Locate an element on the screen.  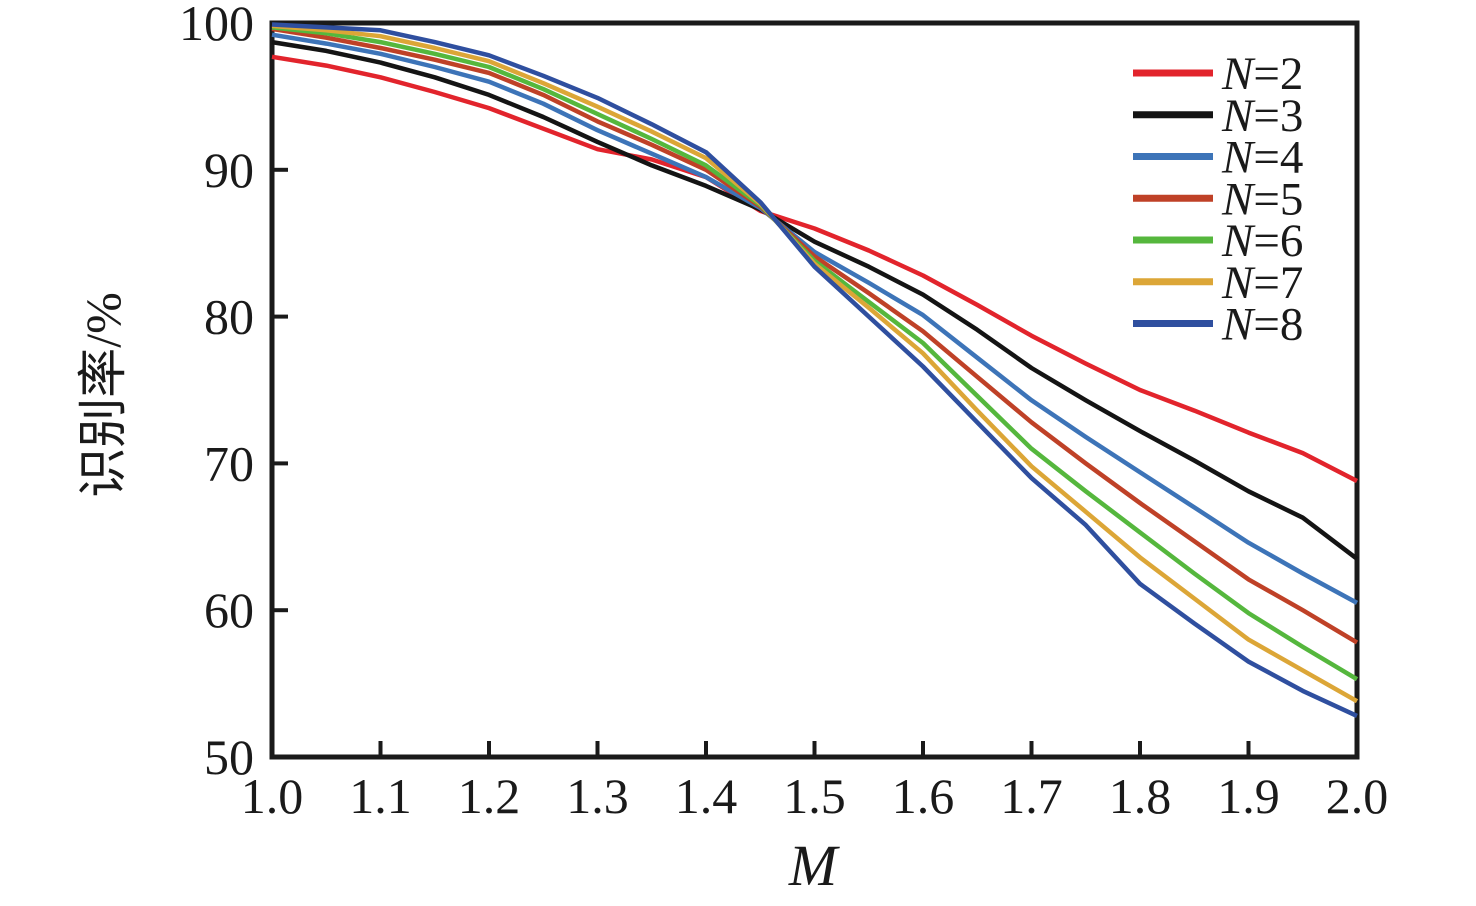
legend-label-N=8: N=8 is located at coordinates (1262, 325).